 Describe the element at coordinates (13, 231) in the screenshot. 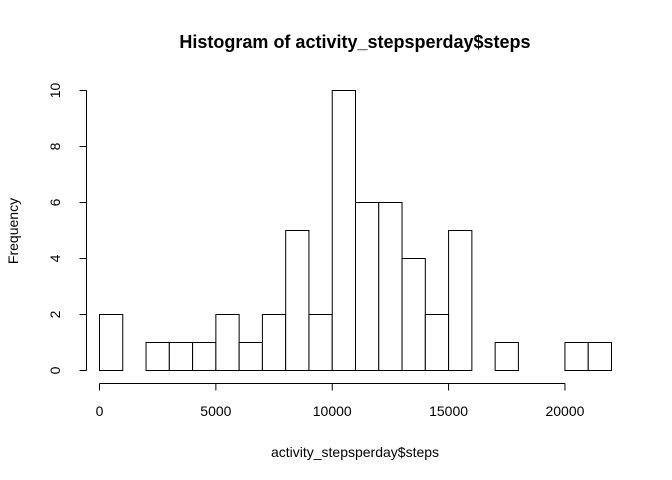

I see `y-axis-label: Frequency` at that location.